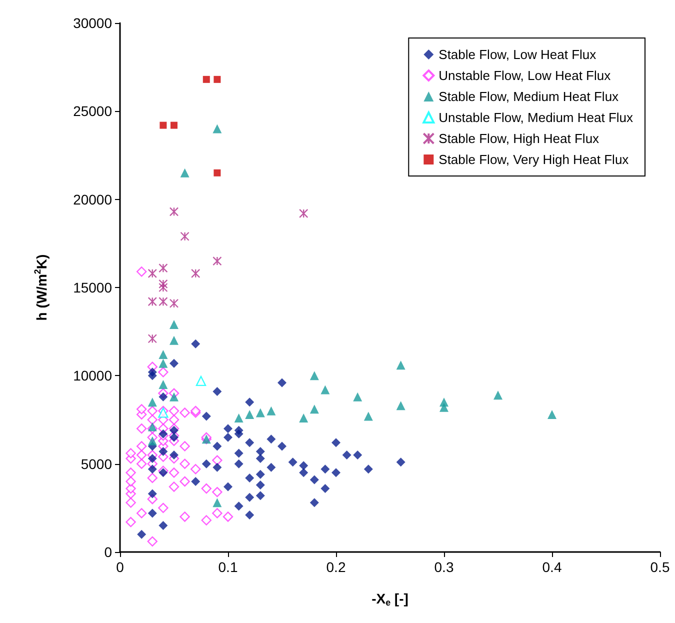 Image resolution: width=675 pixels, height=623 pixels. I want to click on legend-label: Stable Flow, Medium Heat Flux, so click(529, 96).